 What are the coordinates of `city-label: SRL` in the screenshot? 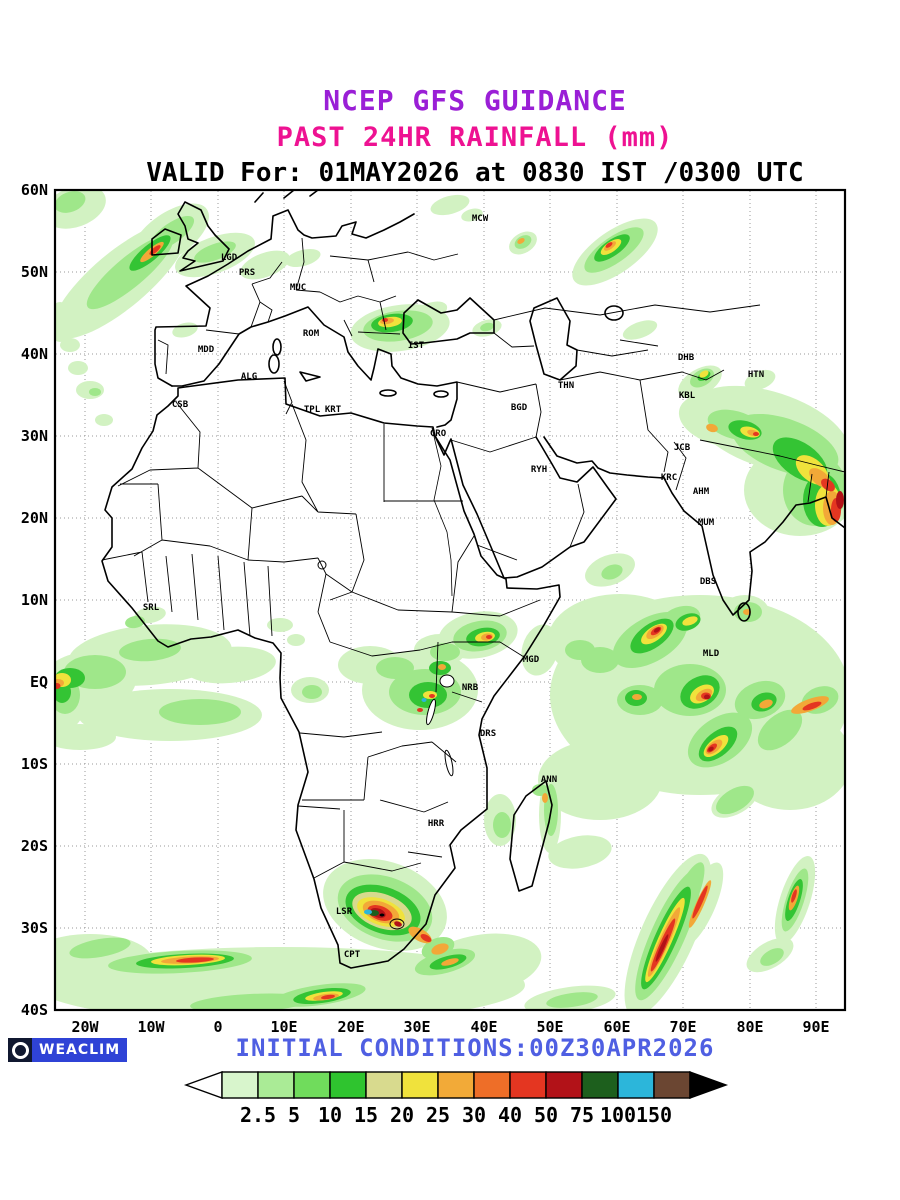 It's located at (151, 608).